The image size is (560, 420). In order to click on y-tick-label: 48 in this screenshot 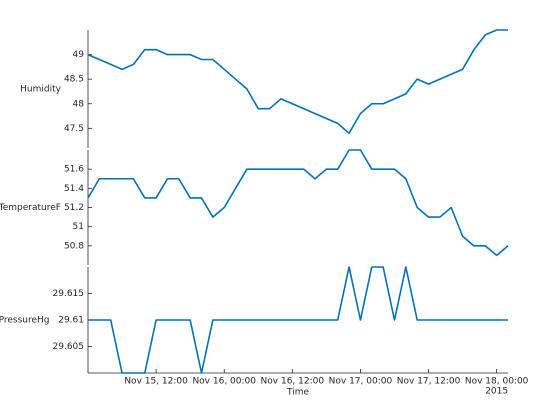, I will do `click(79, 104)`.